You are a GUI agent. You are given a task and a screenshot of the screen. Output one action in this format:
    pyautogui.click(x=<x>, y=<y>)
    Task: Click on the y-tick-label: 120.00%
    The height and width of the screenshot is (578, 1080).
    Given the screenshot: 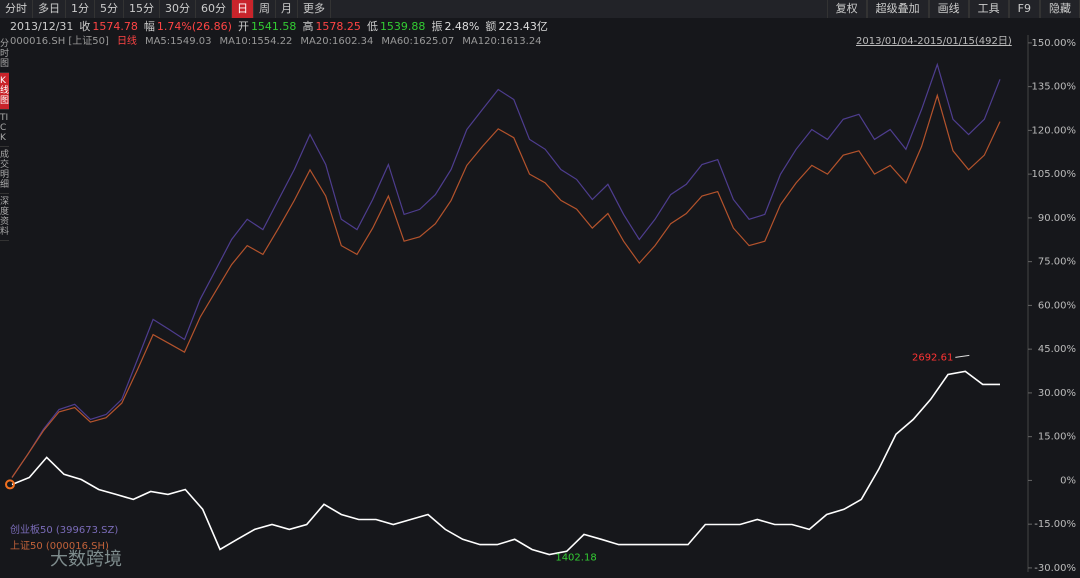 What is the action you would take?
    pyautogui.click(x=1054, y=130)
    